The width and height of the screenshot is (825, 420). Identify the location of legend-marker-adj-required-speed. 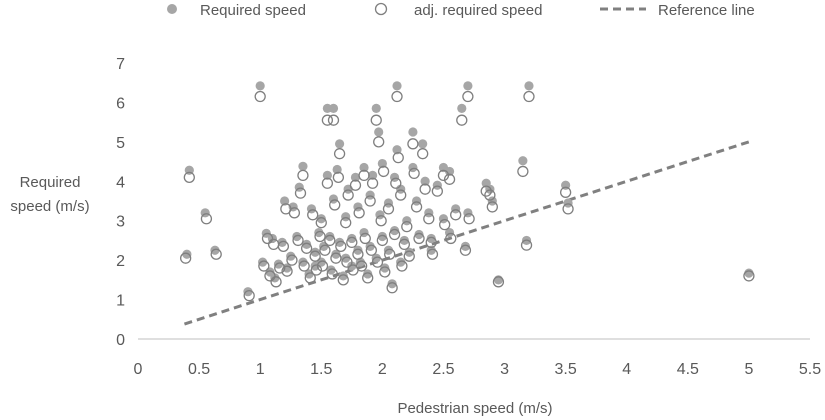
(381, 9).